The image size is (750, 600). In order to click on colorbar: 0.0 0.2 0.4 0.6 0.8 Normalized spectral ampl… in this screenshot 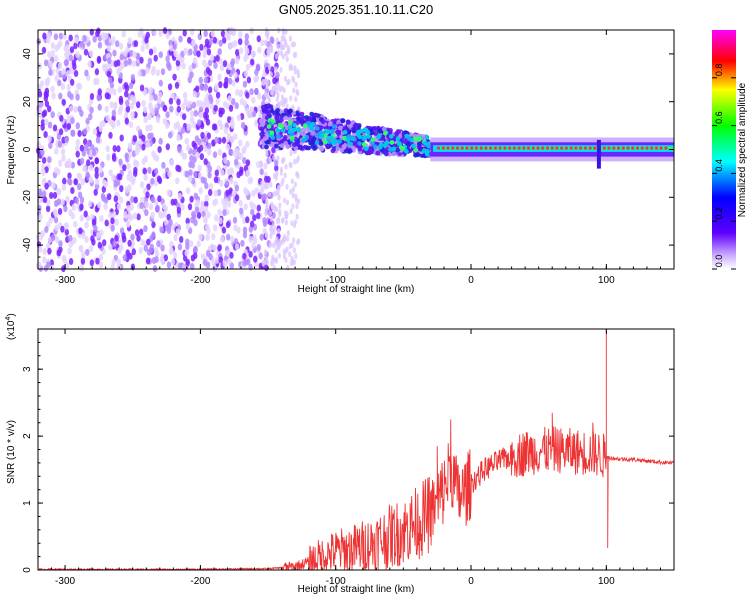, I will do `click(730, 150)`.